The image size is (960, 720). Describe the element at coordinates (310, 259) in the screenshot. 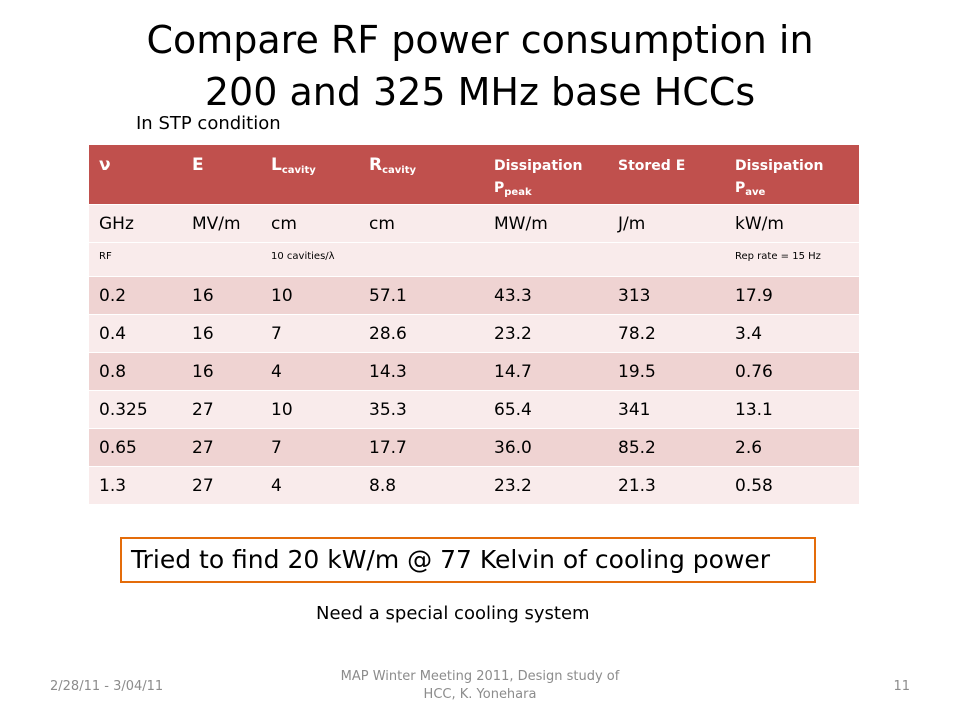

I see `note-cell: 10 cavities/λ` at that location.